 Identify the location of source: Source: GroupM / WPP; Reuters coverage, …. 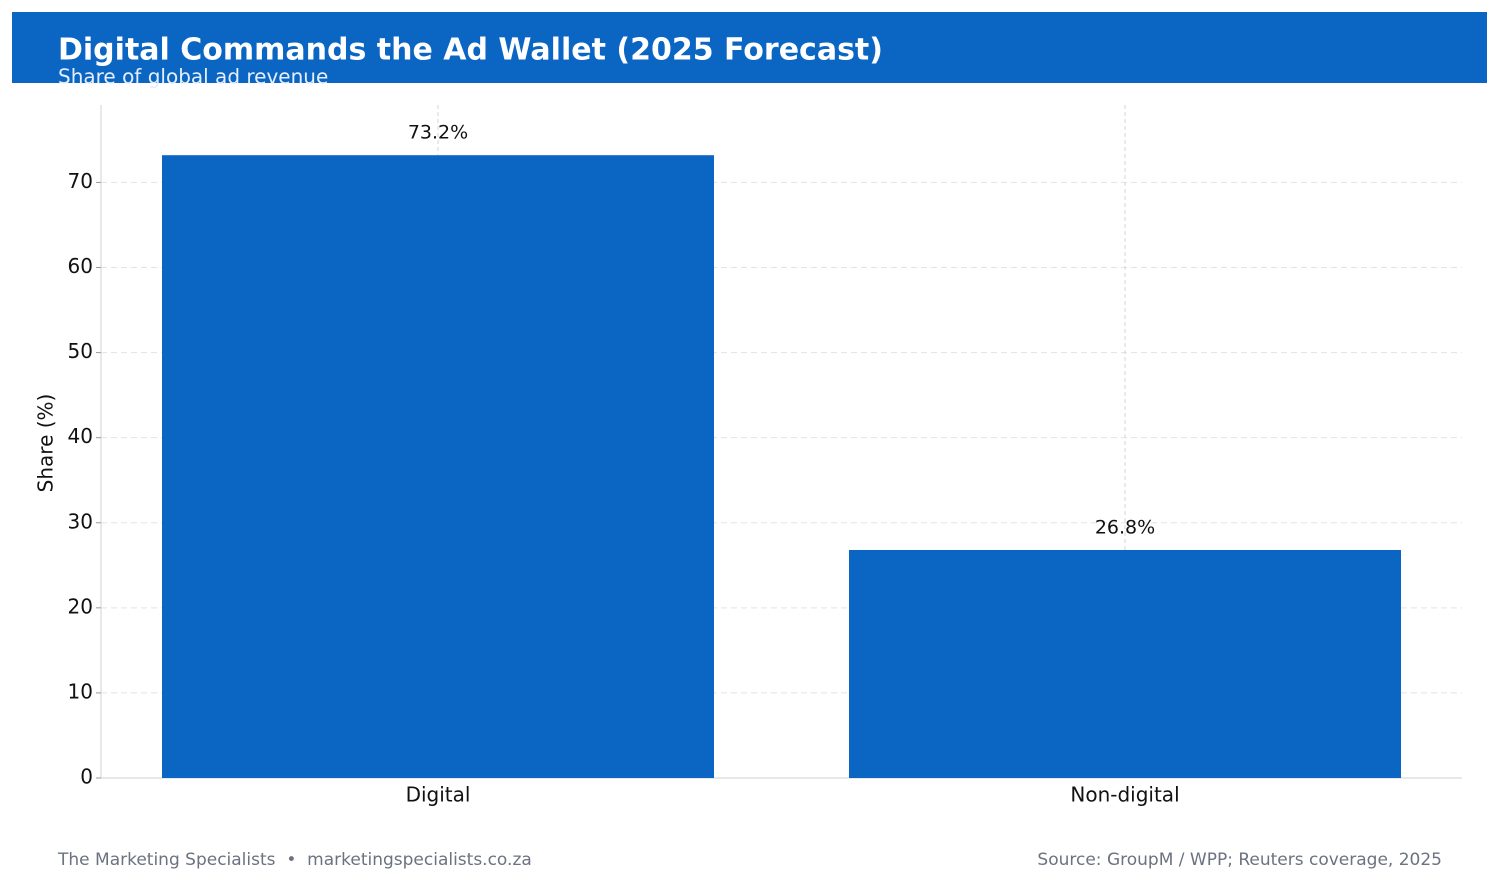
(1239, 860).